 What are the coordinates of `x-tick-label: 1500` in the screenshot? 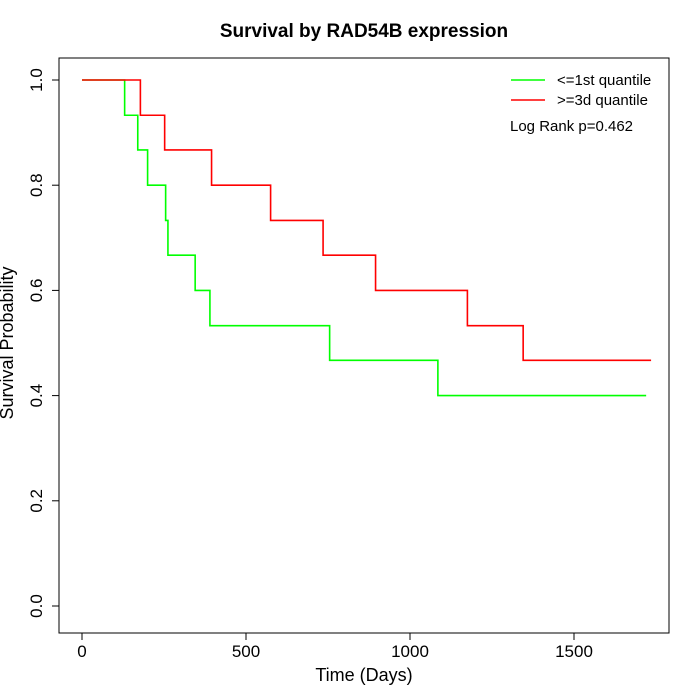 It's located at (574, 651).